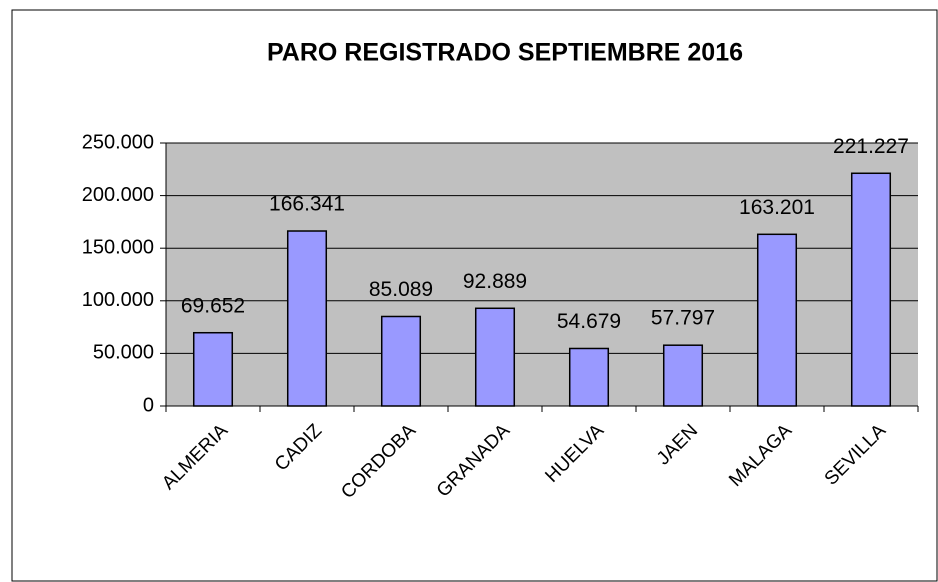  What do you see at coordinates (118, 195) in the screenshot?
I see `y-tick-label: 200.000` at bounding box center [118, 195].